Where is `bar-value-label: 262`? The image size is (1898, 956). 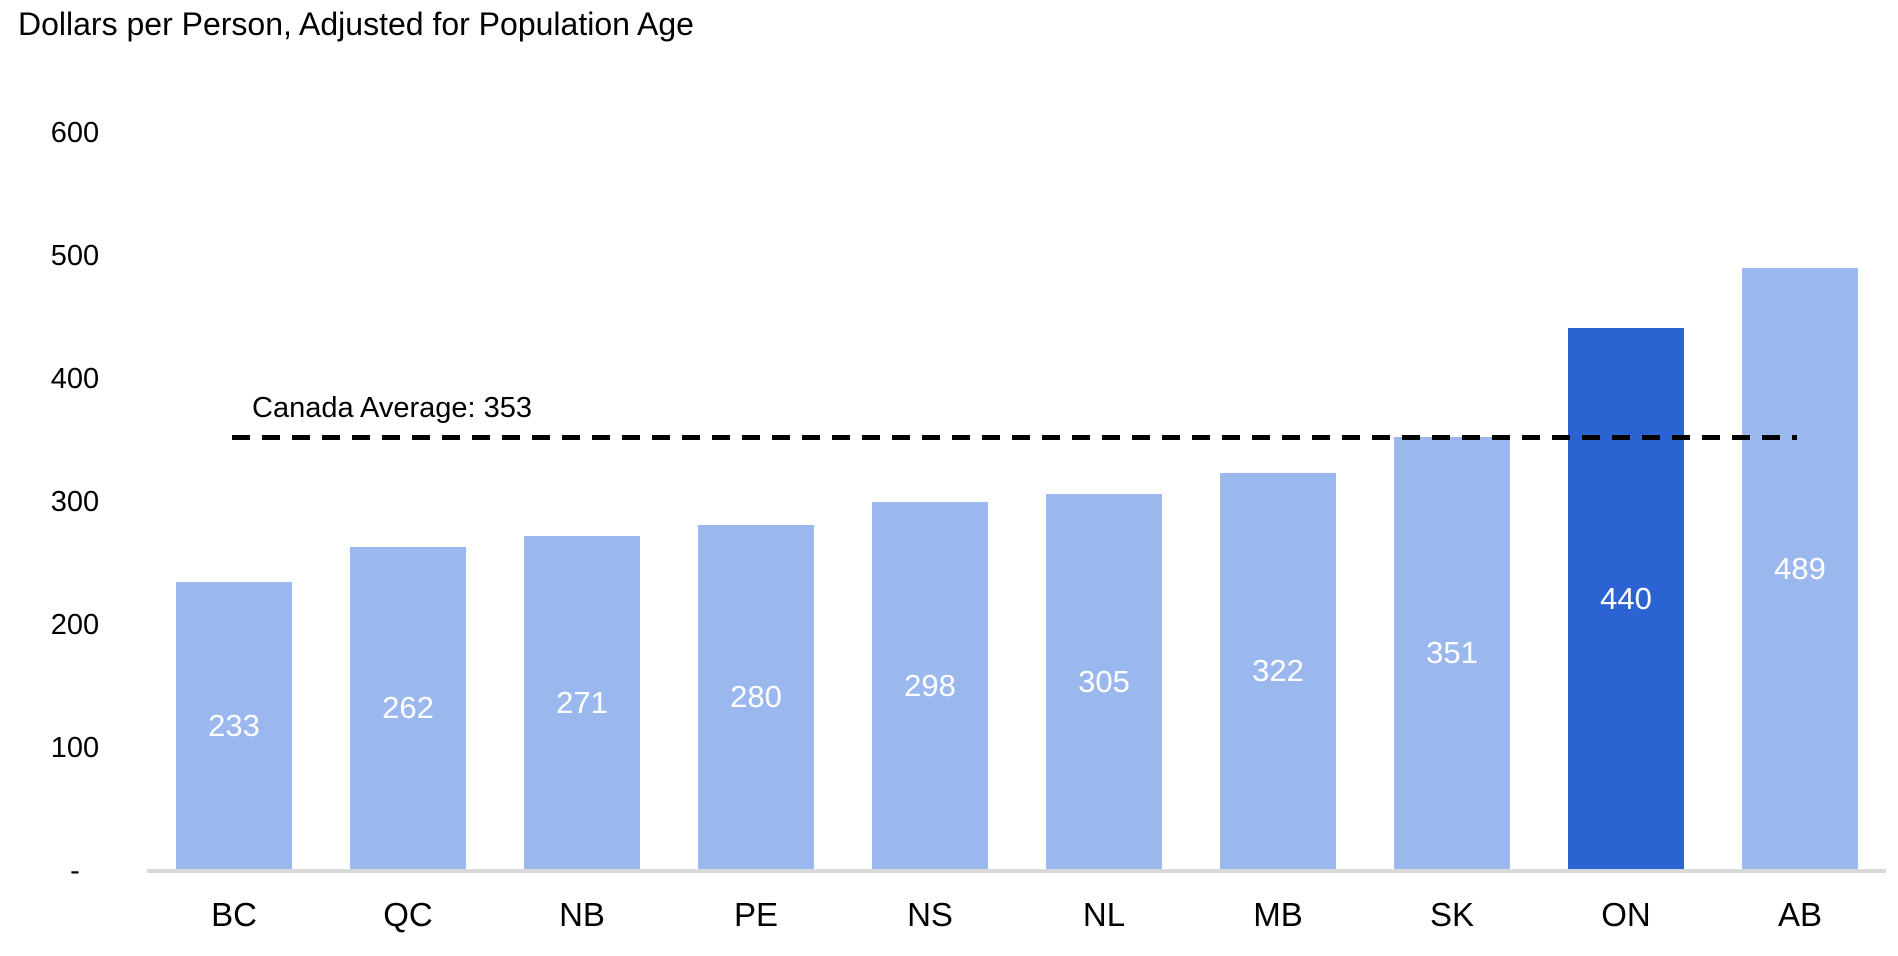 bar-value-label: 262 is located at coordinates (408, 707).